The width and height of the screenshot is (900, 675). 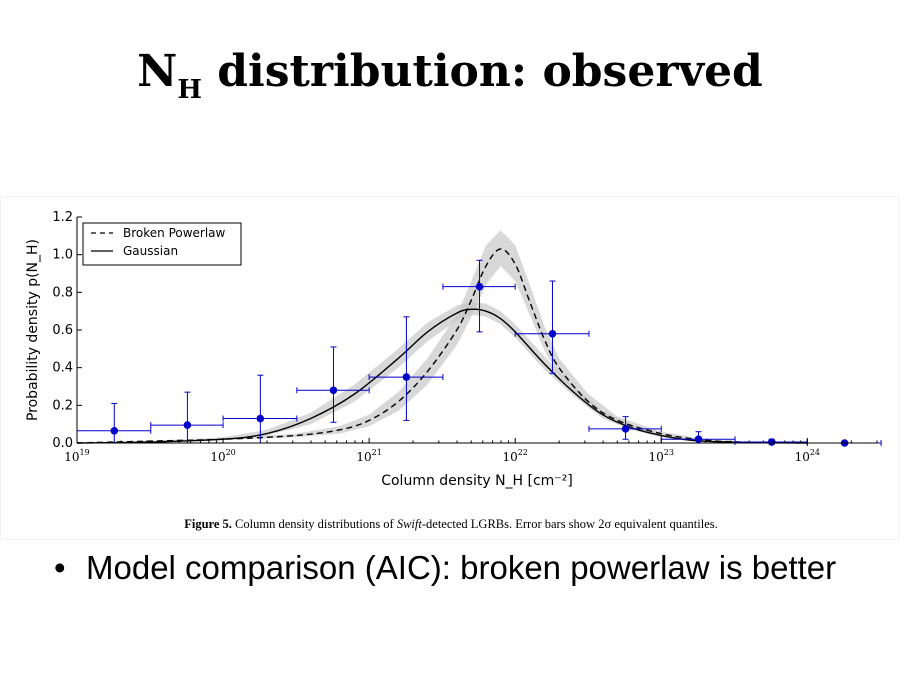 What do you see at coordinates (62, 405) in the screenshot?
I see `y-tick-label: 0.2` at bounding box center [62, 405].